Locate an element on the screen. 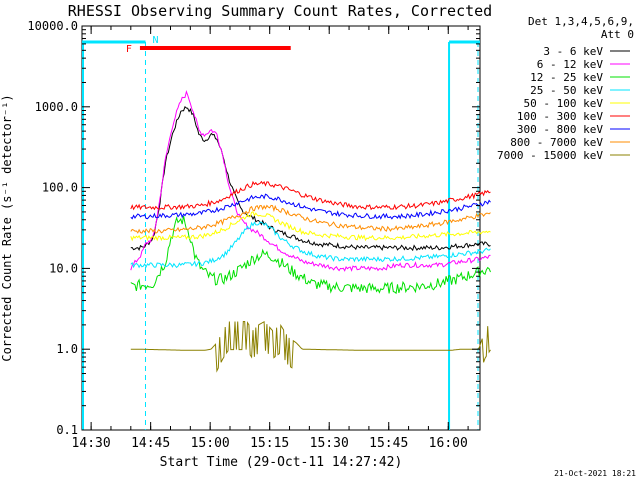 This screenshot has height=484, width=640. y-tick-label: 1000.0 is located at coordinates (56, 107).